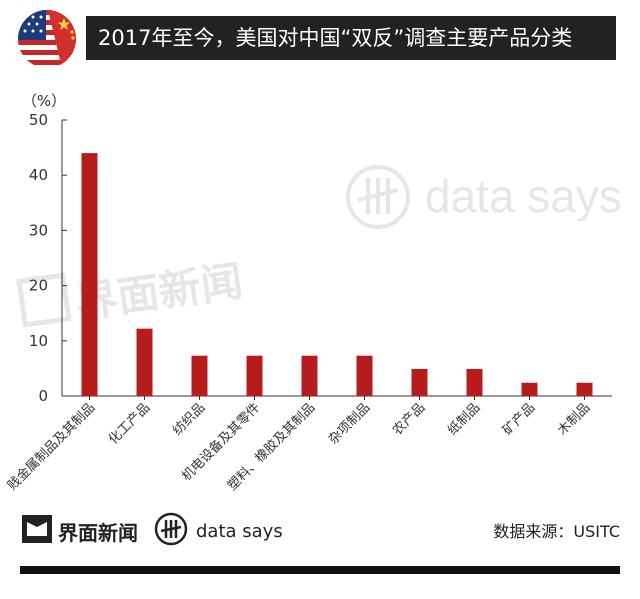  Describe the element at coordinates (574, 419) in the screenshot. I see `x-tick-label: 木制品` at that location.